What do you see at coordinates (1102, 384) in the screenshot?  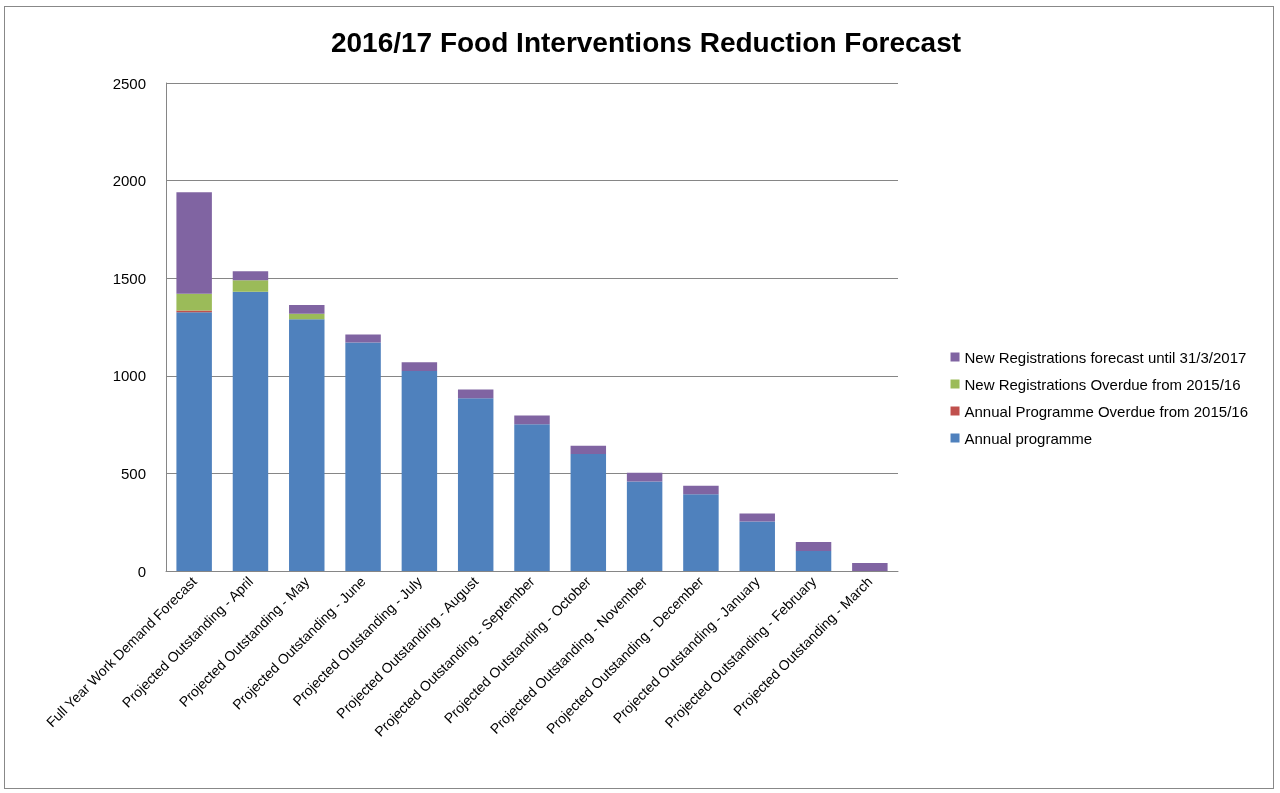 I see `legend-label: New Registrations Overdue from 2015/16` at bounding box center [1102, 384].